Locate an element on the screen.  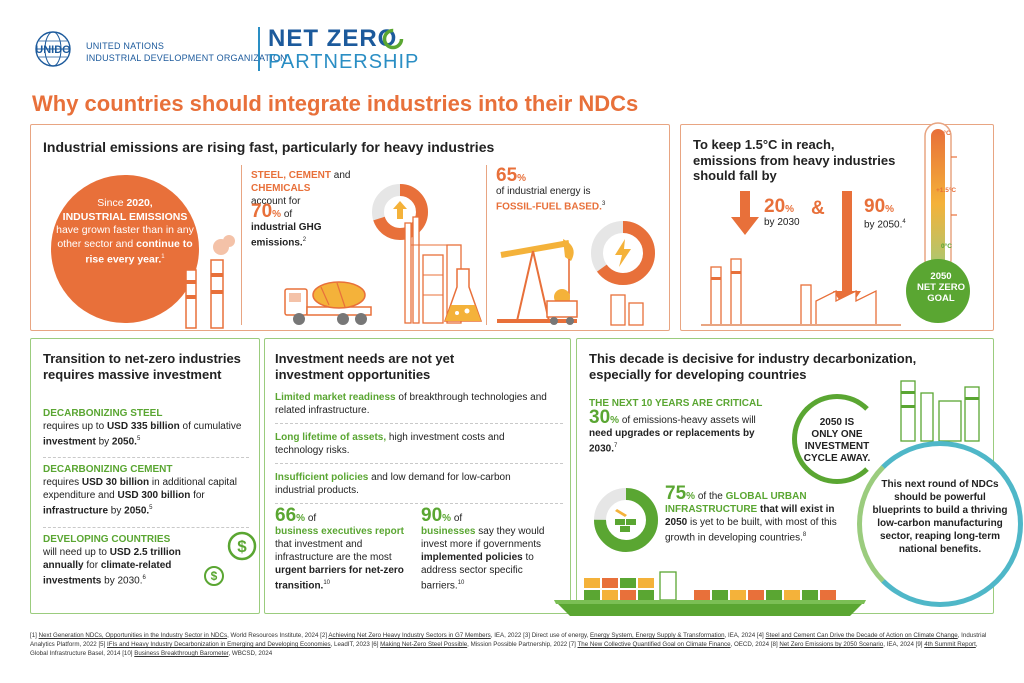
title-line-2: especially for developing countries is located at coordinates (698, 374).